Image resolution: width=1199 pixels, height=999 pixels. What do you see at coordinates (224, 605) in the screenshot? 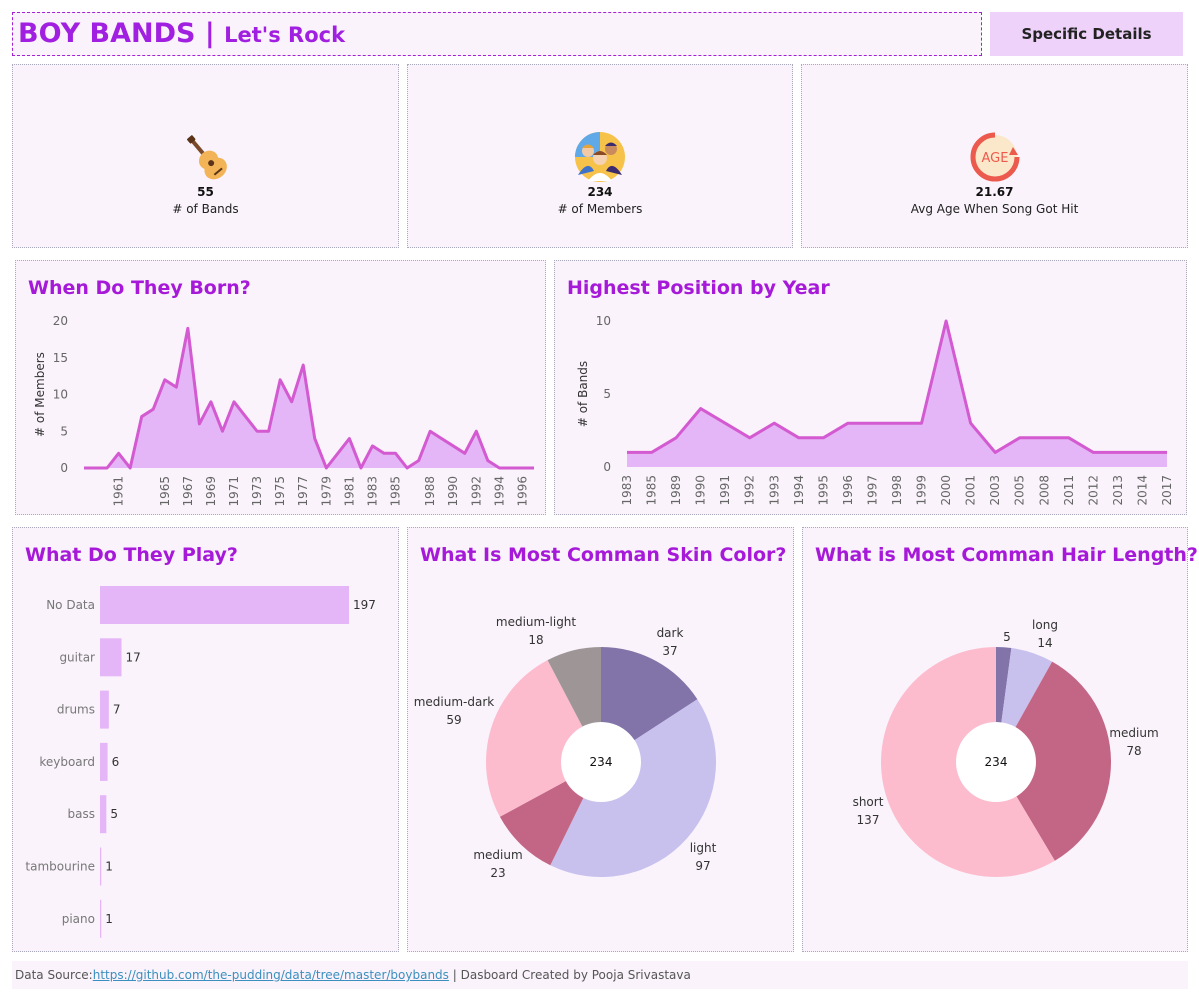
I see `bar-no-data` at bounding box center [224, 605].